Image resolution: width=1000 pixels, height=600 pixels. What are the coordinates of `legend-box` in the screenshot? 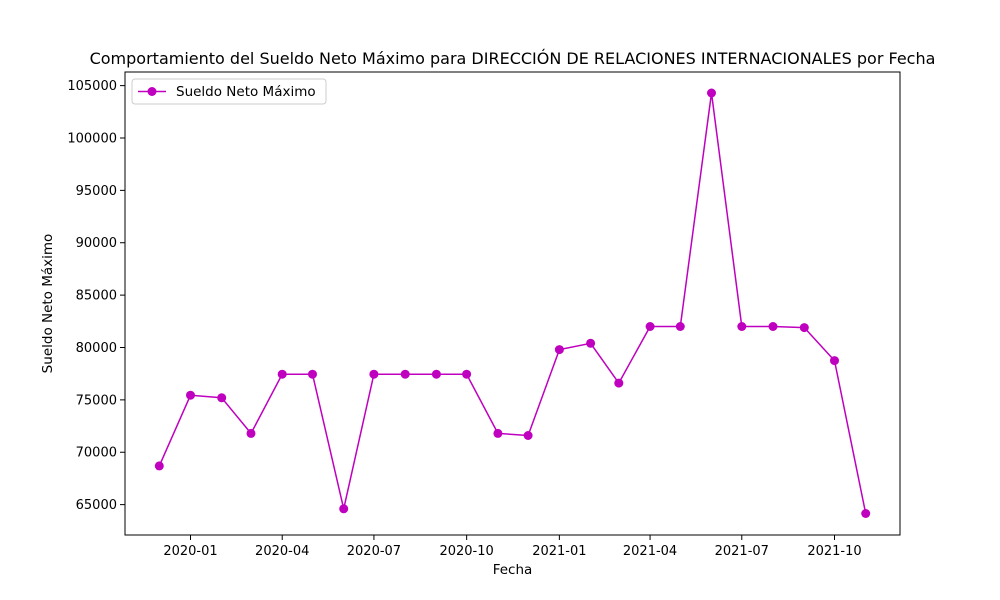 It's located at (229, 91).